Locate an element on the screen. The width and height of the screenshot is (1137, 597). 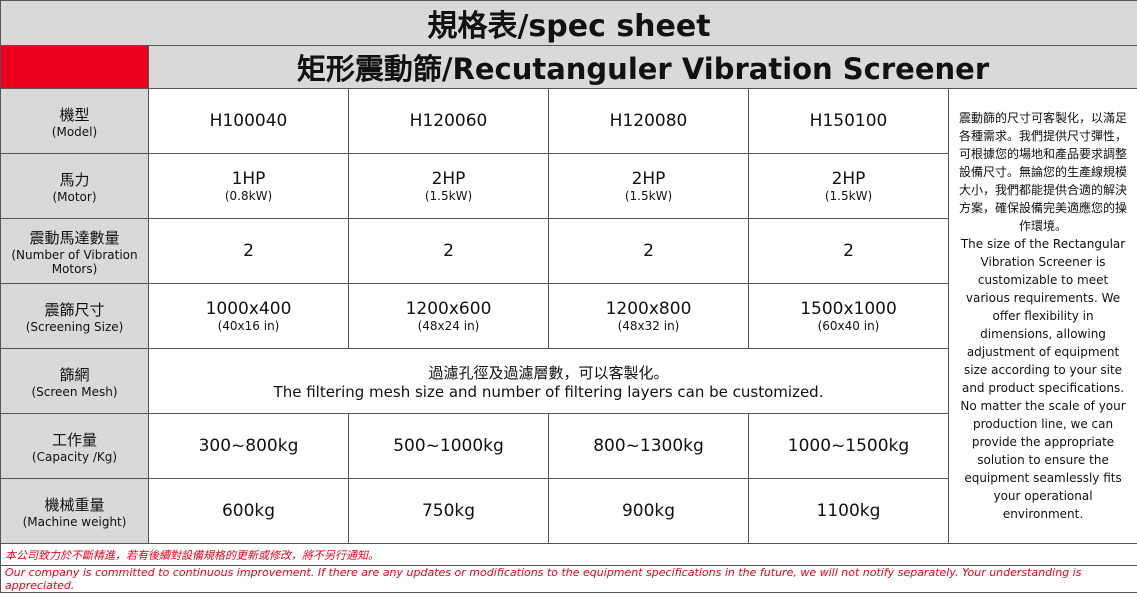
cell-main: 1500x1000 is located at coordinates (848, 309).